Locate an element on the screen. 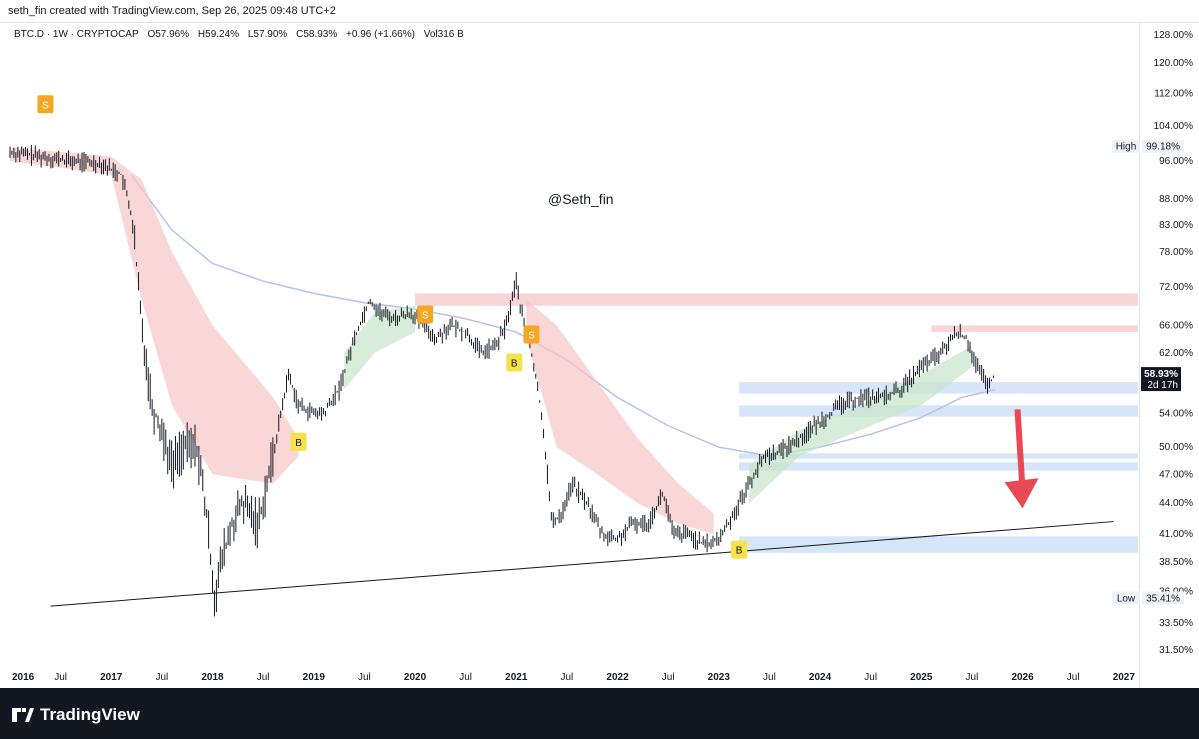 The width and height of the screenshot is (1199, 739). x-tick-label: 2022 is located at coordinates (617, 677).